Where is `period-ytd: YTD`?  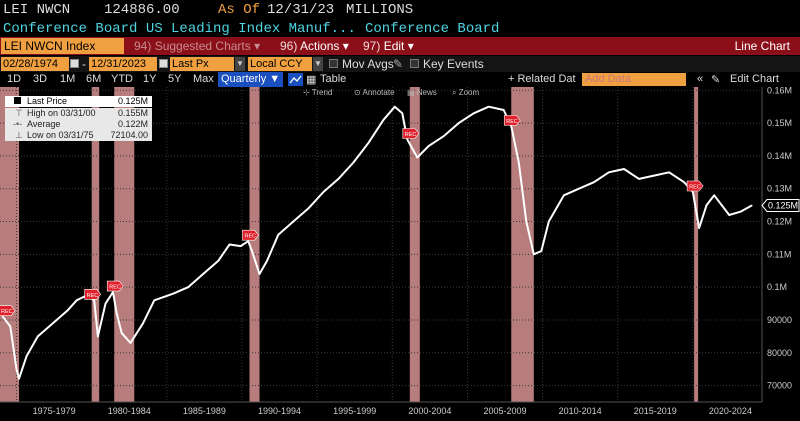
period-ytd: YTD is located at coordinates (122, 79).